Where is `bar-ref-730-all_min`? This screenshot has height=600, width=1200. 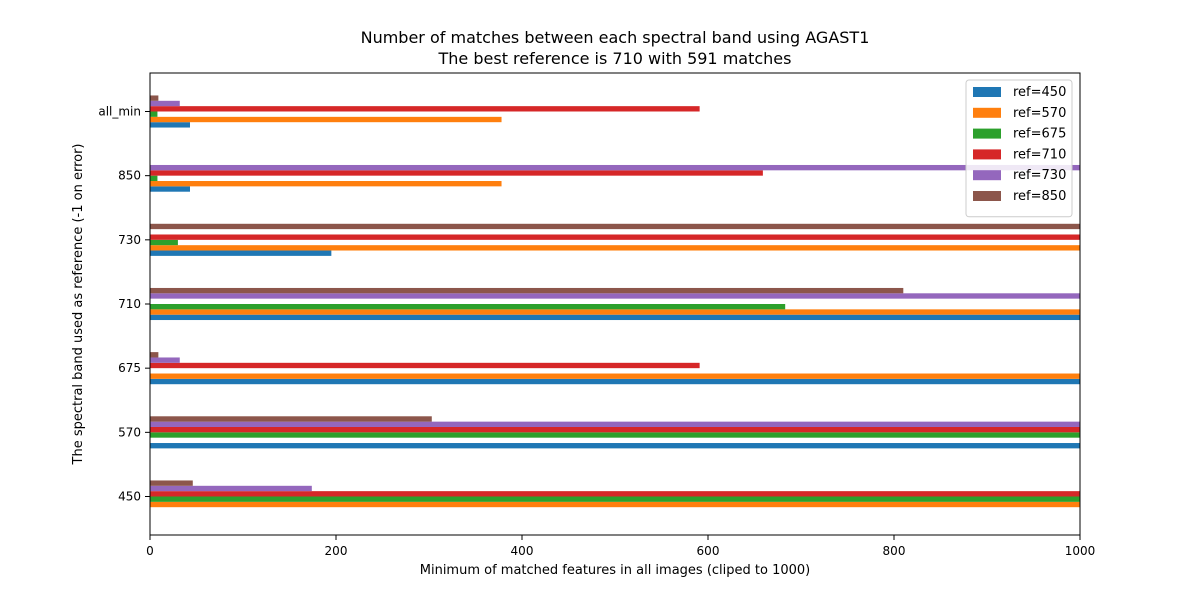
bar-ref-730-all_min is located at coordinates (165, 103).